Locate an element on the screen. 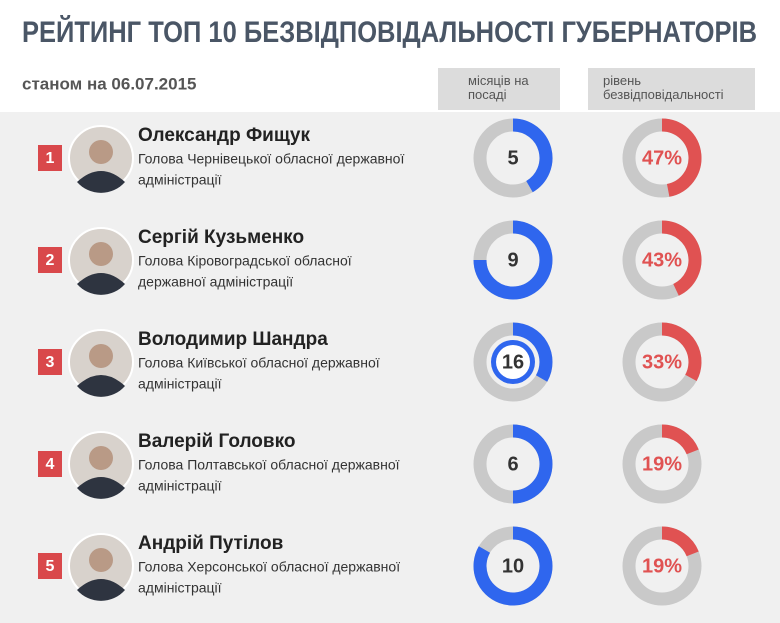  position: Голова Чернівецької обласної державної is located at coordinates (271, 159).